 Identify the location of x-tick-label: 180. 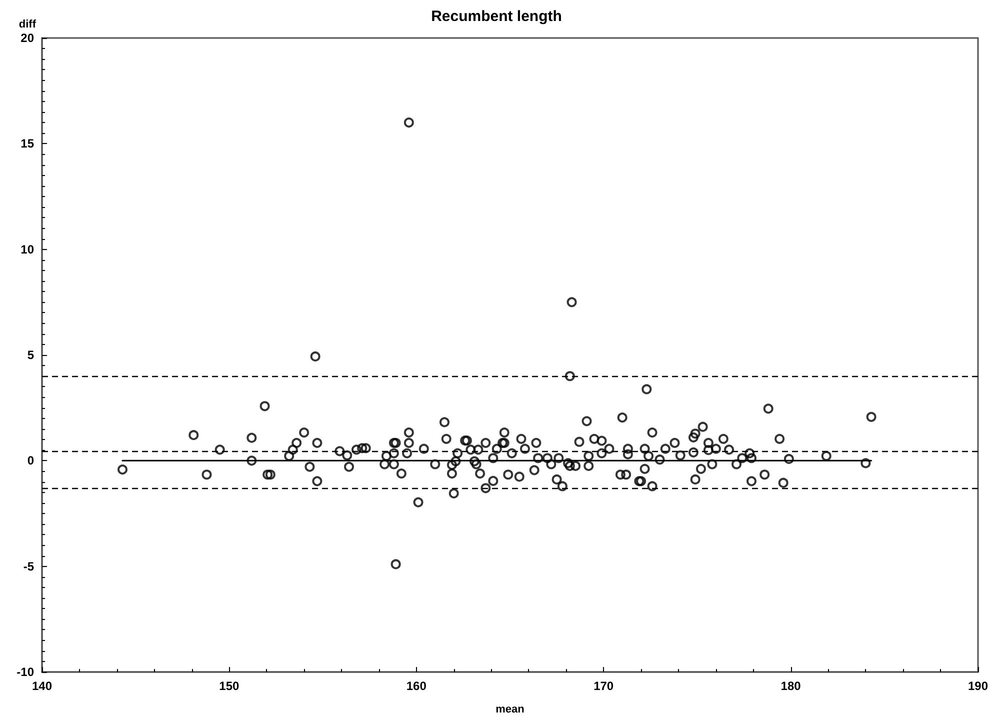
(791, 686).